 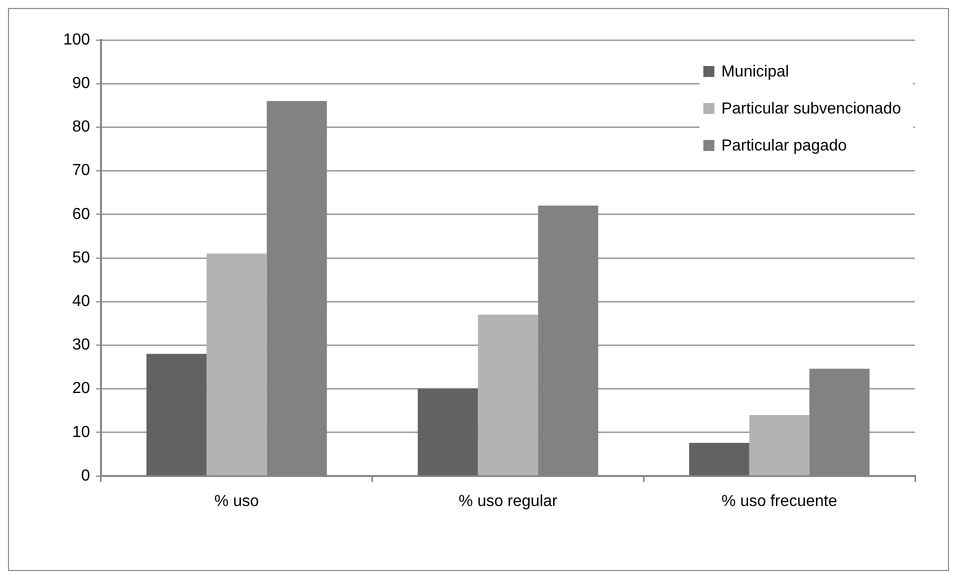 What do you see at coordinates (508, 501) in the screenshot?
I see `x-tick-label: % uso regular` at bounding box center [508, 501].